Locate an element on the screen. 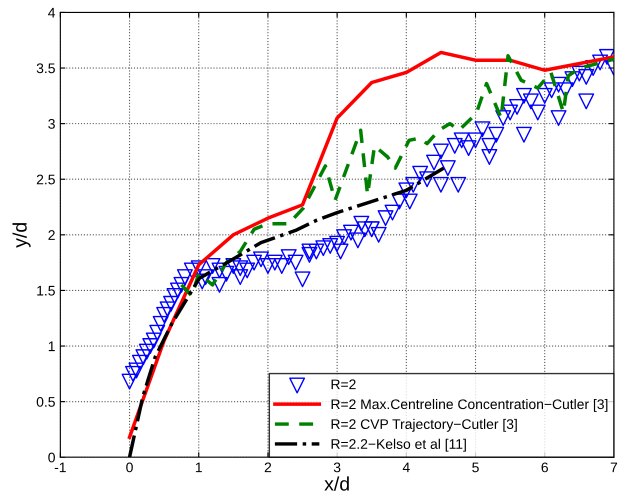 This screenshot has height=497, width=622. x-tick-label: 3 is located at coordinates (337, 467).